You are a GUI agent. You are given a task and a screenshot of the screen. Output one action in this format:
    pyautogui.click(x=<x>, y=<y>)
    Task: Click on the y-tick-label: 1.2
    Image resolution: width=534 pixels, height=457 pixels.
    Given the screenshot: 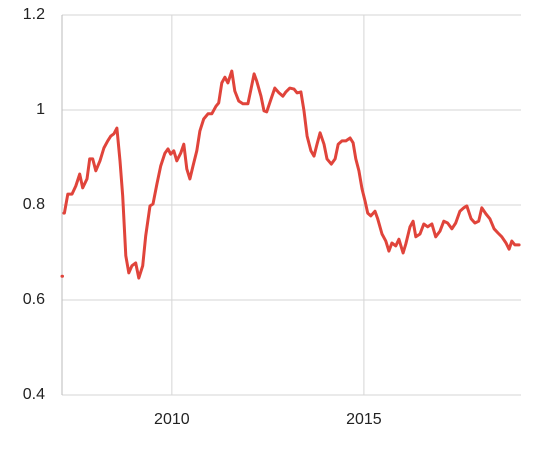 What is the action you would take?
    pyautogui.click(x=34, y=14)
    